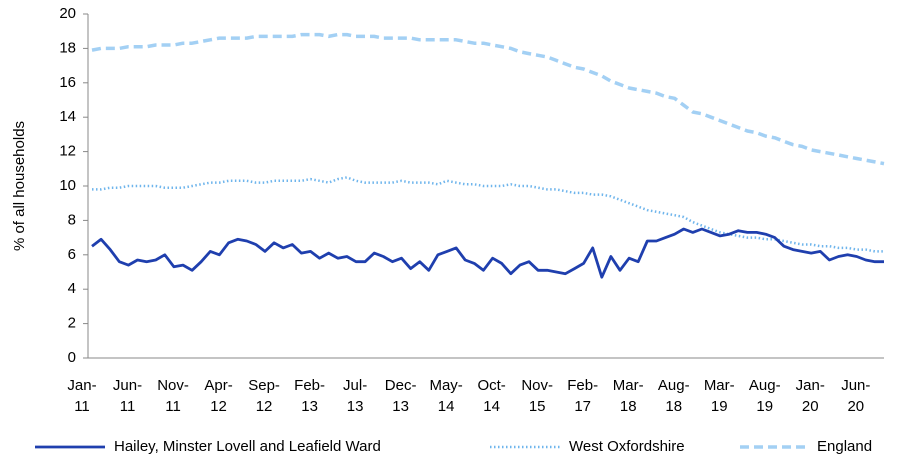 Image resolution: width=908 pixels, height=458 pixels. I want to click on y-tick-label: 18, so click(67, 47).